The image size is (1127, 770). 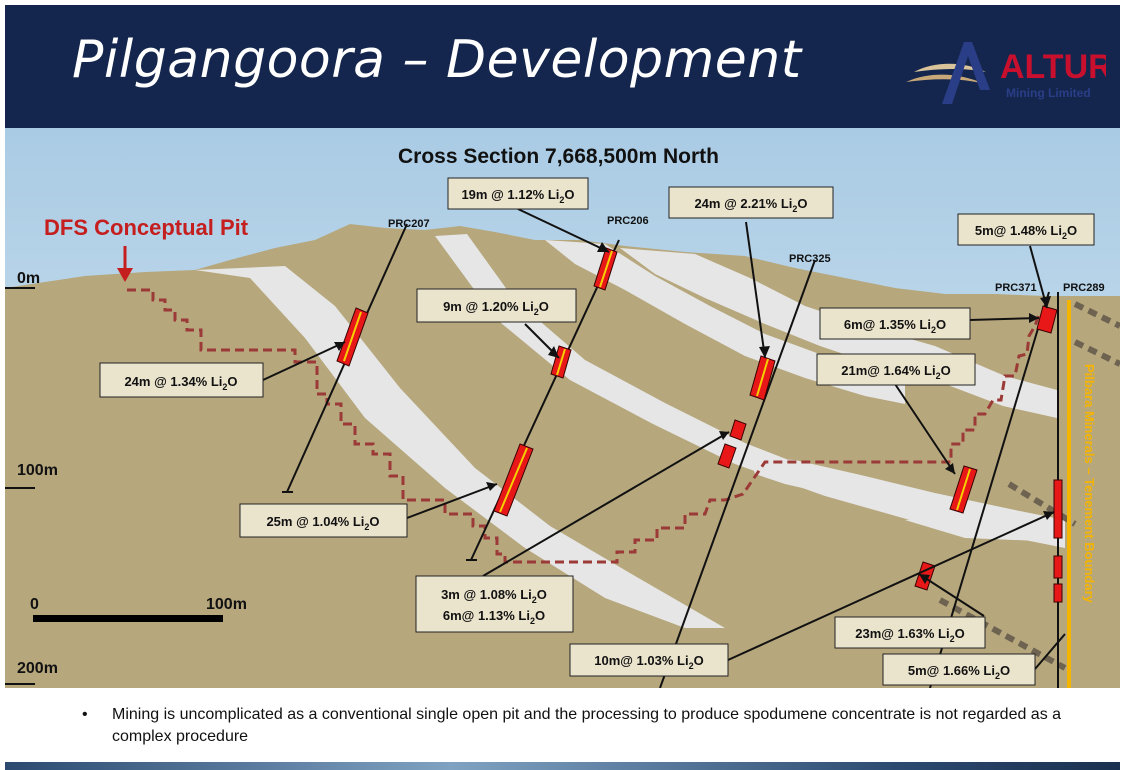 What do you see at coordinates (128, 618) in the screenshot?
I see `scale-bar` at bounding box center [128, 618].